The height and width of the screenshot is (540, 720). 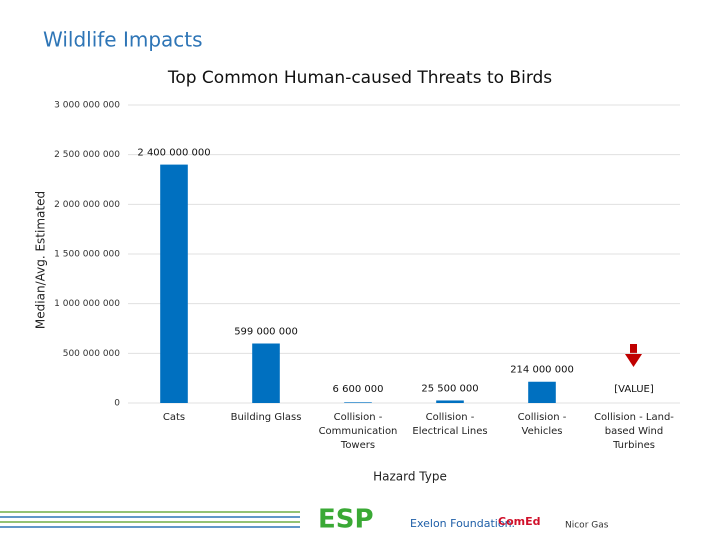 What do you see at coordinates (123, 40) in the screenshot?
I see `slide-title: Wildlife Impacts` at bounding box center [123, 40].